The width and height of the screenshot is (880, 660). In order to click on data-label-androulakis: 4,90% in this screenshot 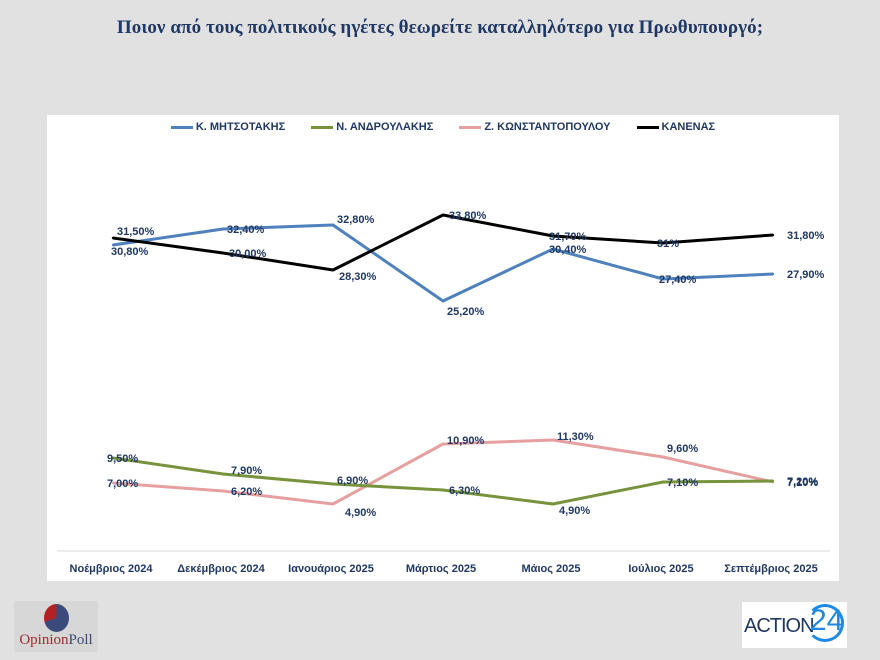, I will do `click(574, 511)`.